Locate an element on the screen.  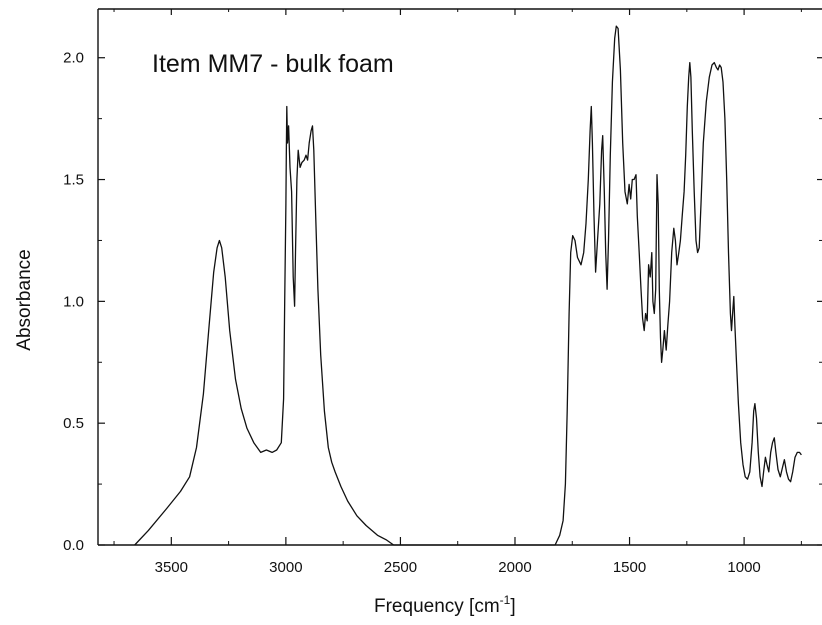
x-tick-label: 1500 is located at coordinates (629, 567).